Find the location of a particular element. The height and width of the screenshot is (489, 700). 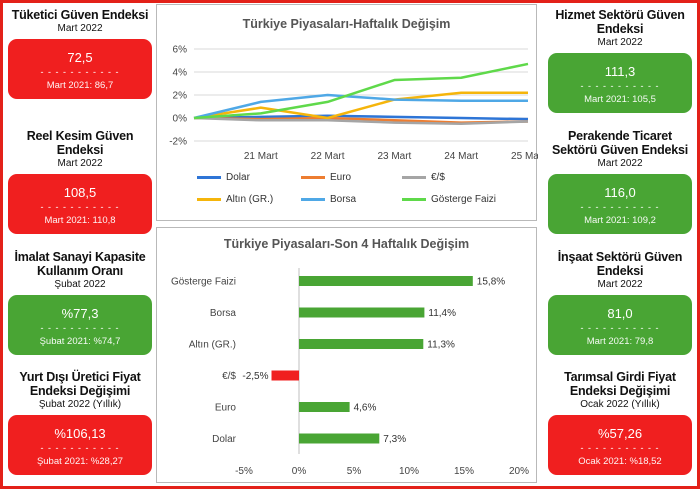

indicator-title: Perakende Ticaret Sektörü Güven Endeksi is located at coordinates (620, 143).